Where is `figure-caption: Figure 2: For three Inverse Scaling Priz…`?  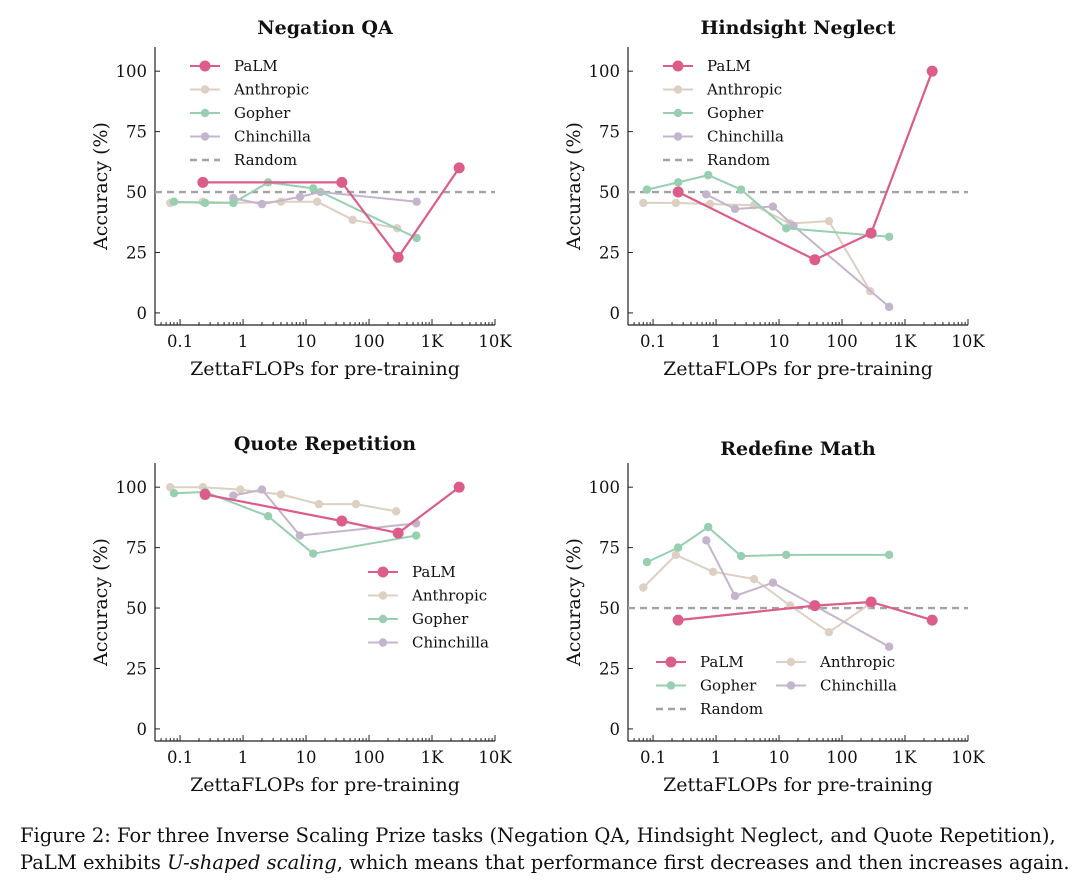 figure-caption: Figure 2: For three Inverse Scaling Priz… is located at coordinates (545, 849).